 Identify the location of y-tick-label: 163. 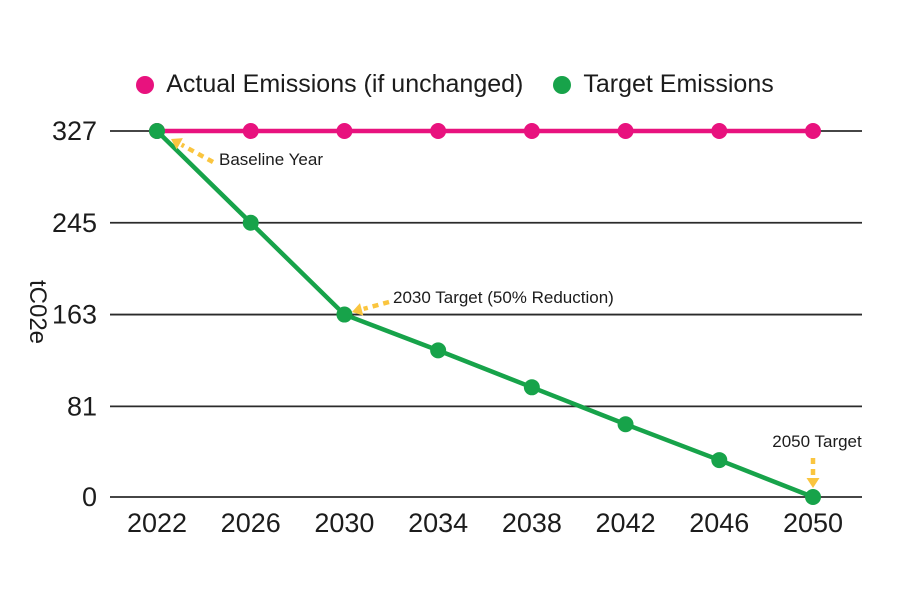
(74, 315).